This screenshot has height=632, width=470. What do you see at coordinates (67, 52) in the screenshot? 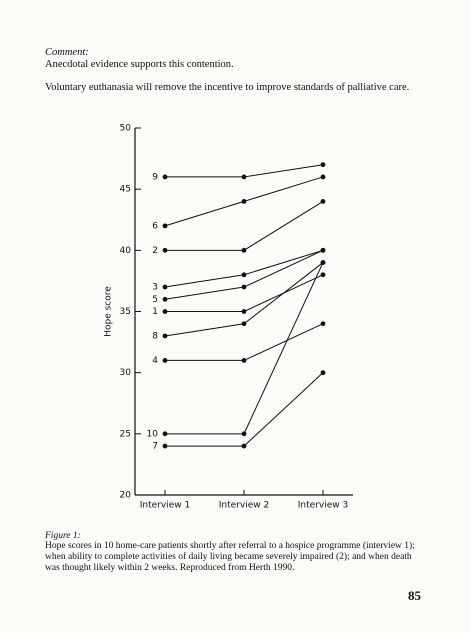
I see `comment-heading: Comment:` at bounding box center [67, 52].